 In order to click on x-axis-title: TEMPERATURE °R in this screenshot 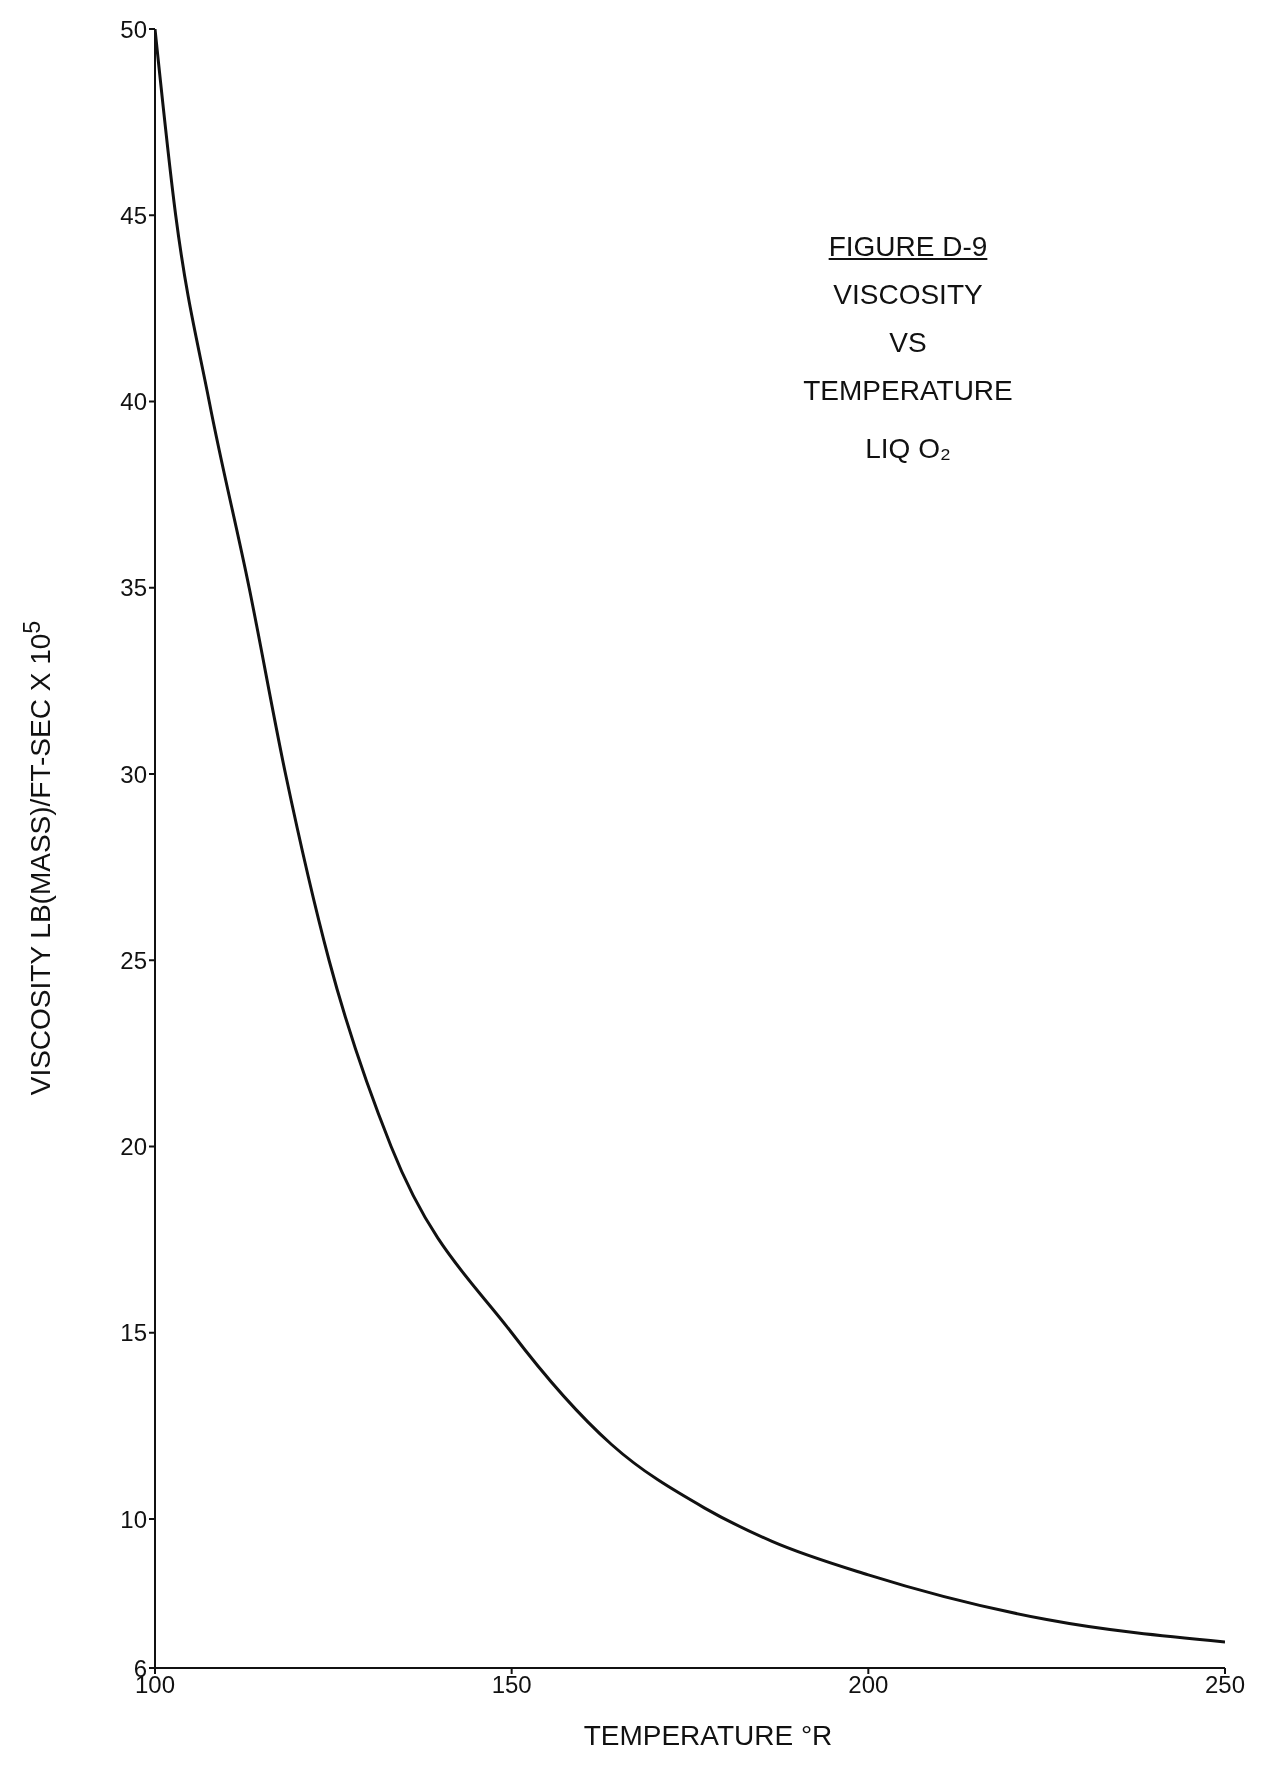, I will do `click(708, 1736)`.